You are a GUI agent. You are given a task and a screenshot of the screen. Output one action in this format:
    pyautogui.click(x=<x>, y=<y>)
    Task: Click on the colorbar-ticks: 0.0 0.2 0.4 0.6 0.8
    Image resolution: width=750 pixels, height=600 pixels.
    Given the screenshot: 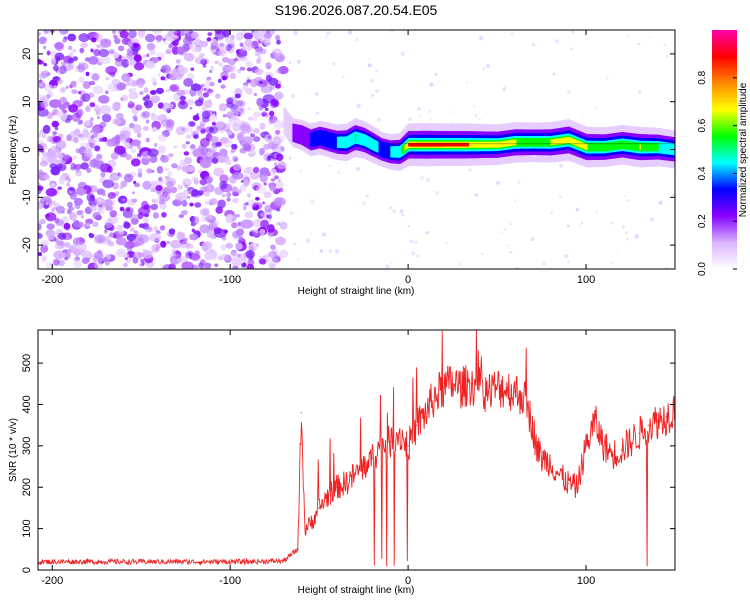 What is the action you would take?
    pyautogui.click(x=717, y=173)
    